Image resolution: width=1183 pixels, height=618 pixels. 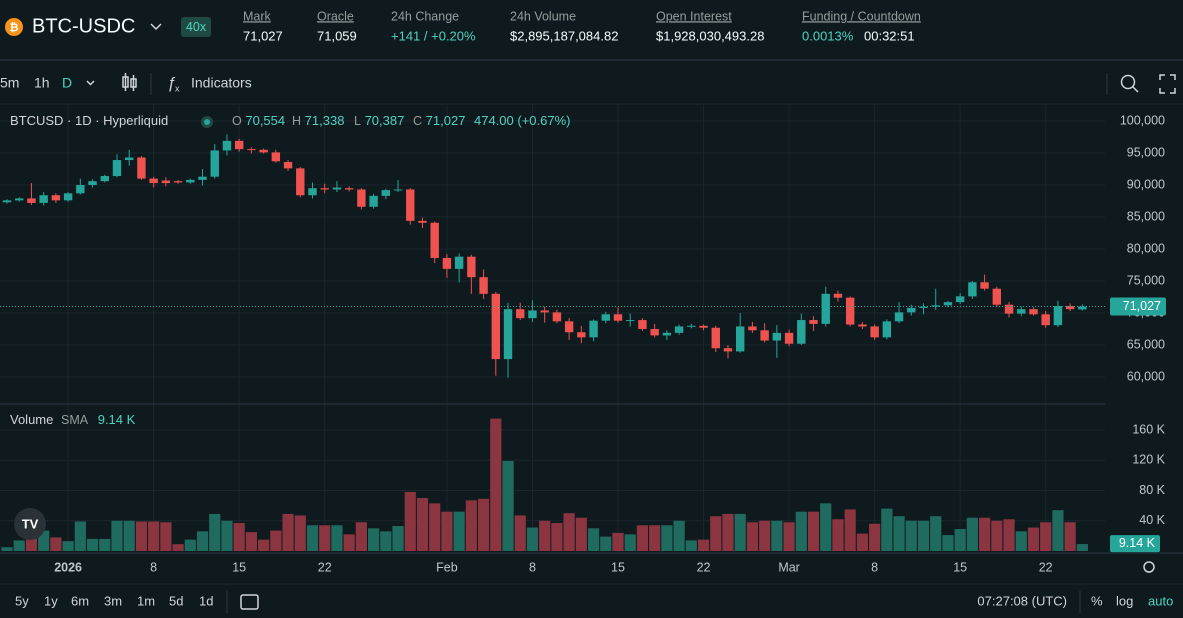 What do you see at coordinates (417, 121) in the screenshot?
I see `legend-label: C` at bounding box center [417, 121].